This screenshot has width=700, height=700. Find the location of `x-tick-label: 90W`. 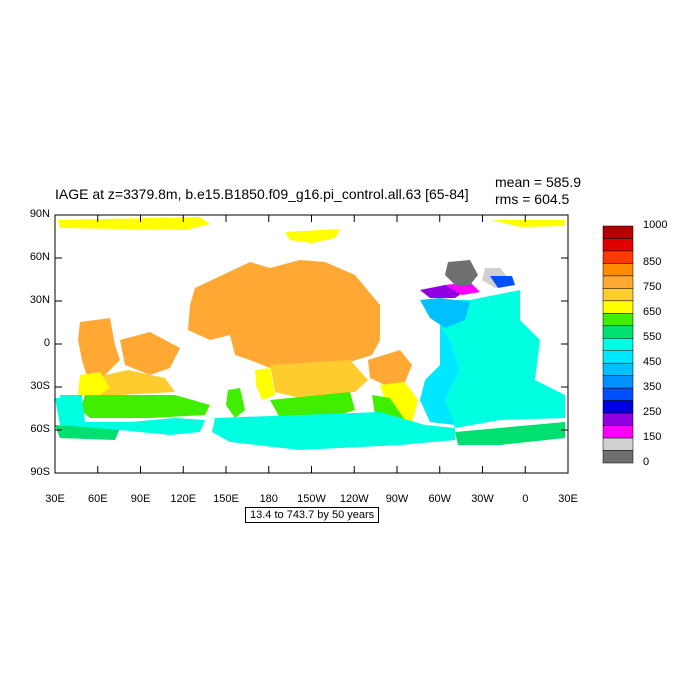

x-tick-label: 90W is located at coordinates (397, 499).